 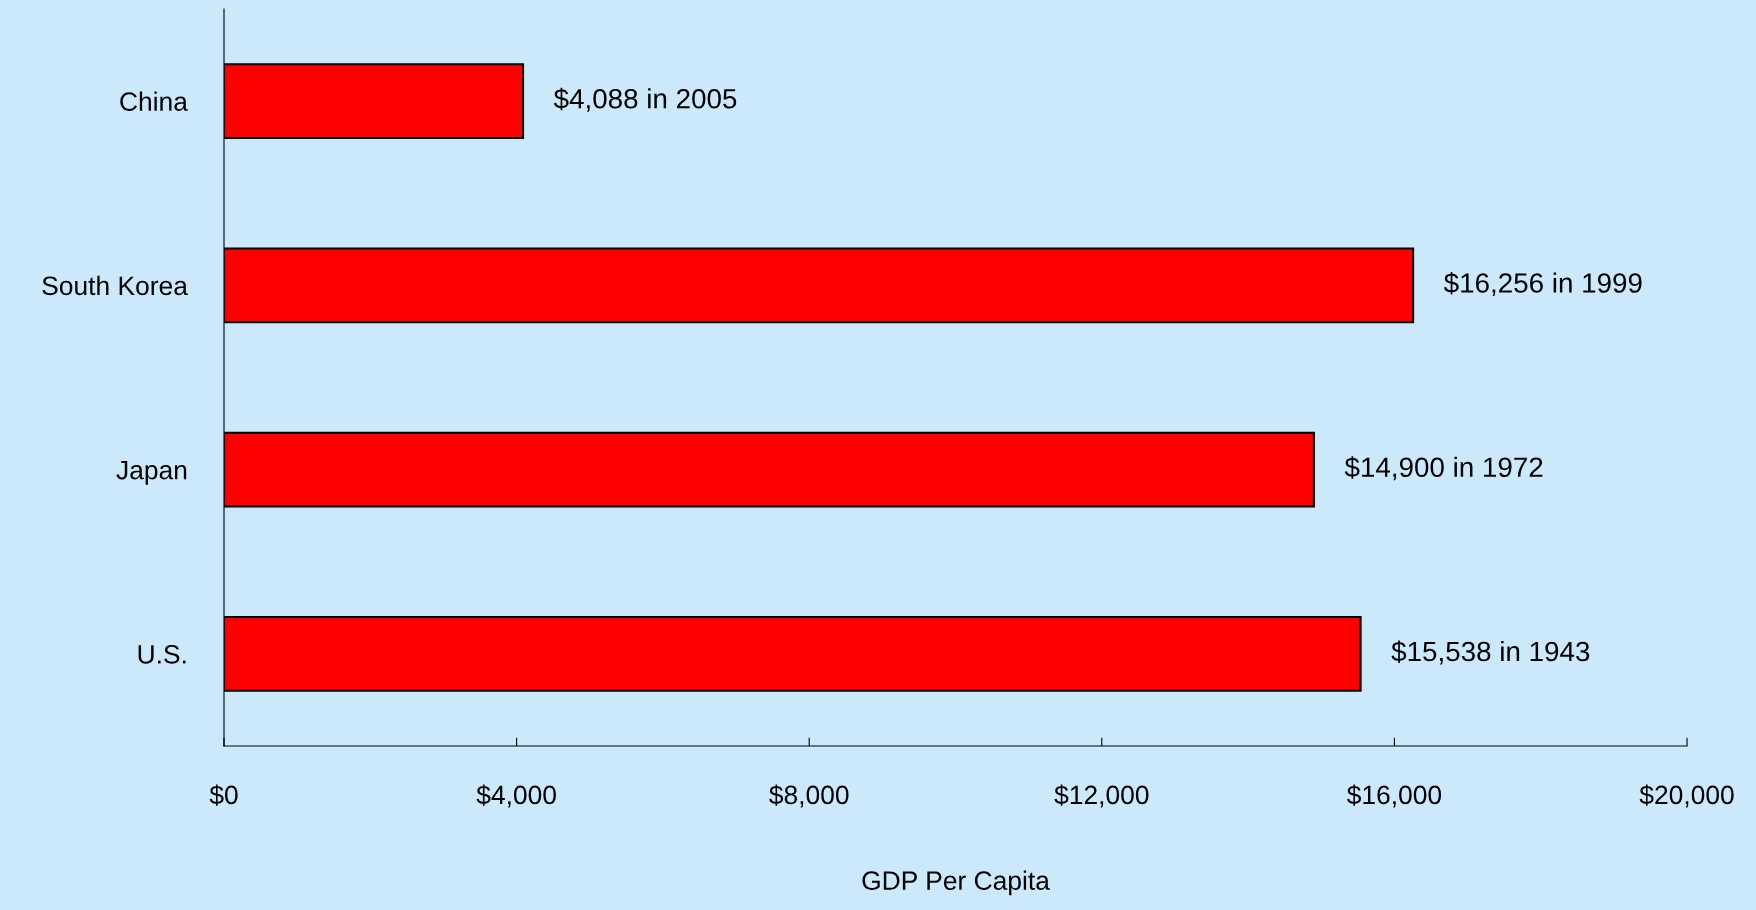 What do you see at coordinates (956, 883) in the screenshot?
I see `x-axis-title: GDP Per Capita` at bounding box center [956, 883].